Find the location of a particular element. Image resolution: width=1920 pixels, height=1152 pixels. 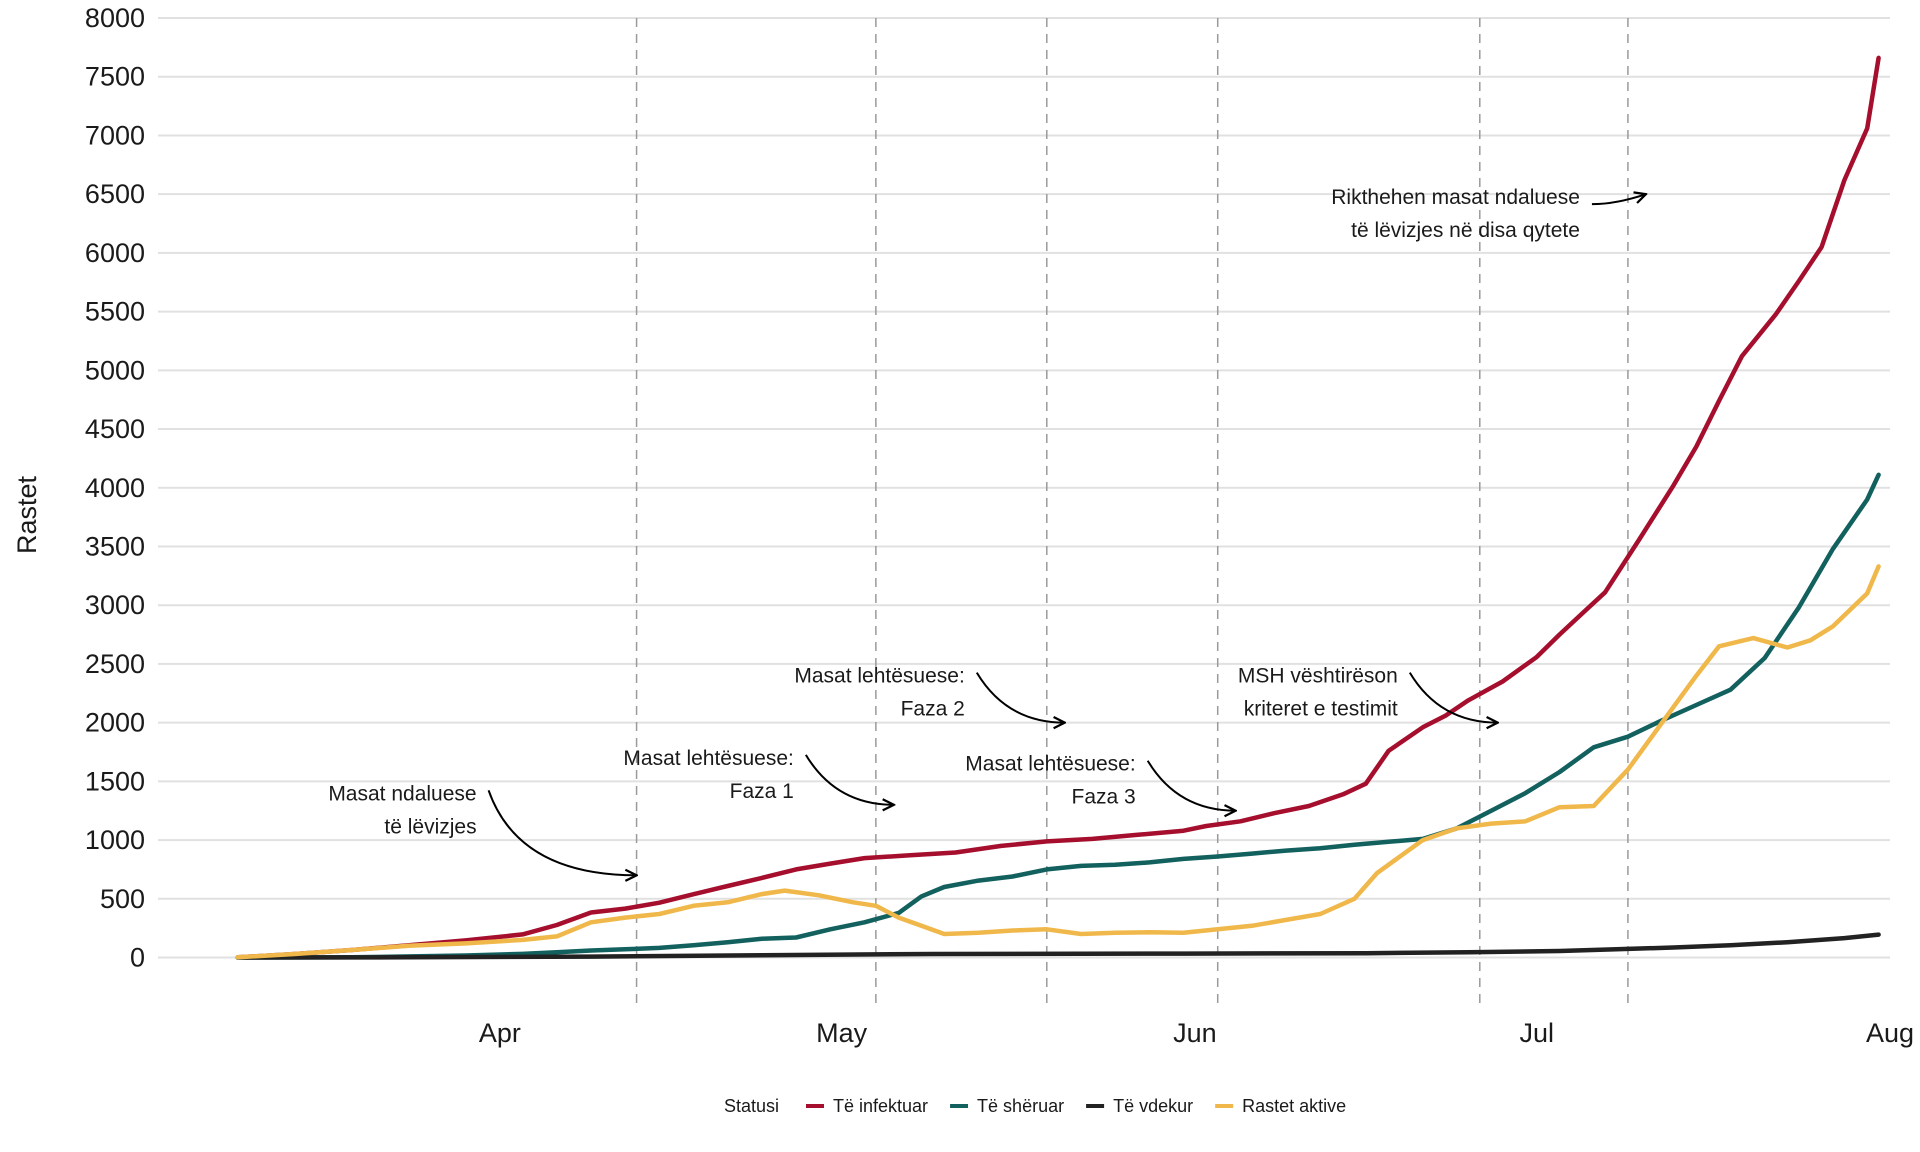

y-tick-label: 5000 is located at coordinates (115, 370).